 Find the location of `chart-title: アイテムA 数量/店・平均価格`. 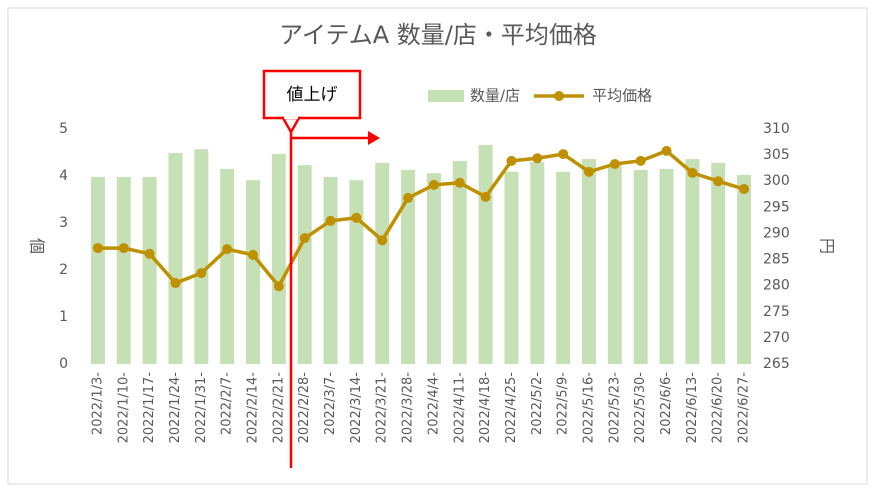

chart-title: アイテムA 数量/店・平均価格 is located at coordinates (438, 35).